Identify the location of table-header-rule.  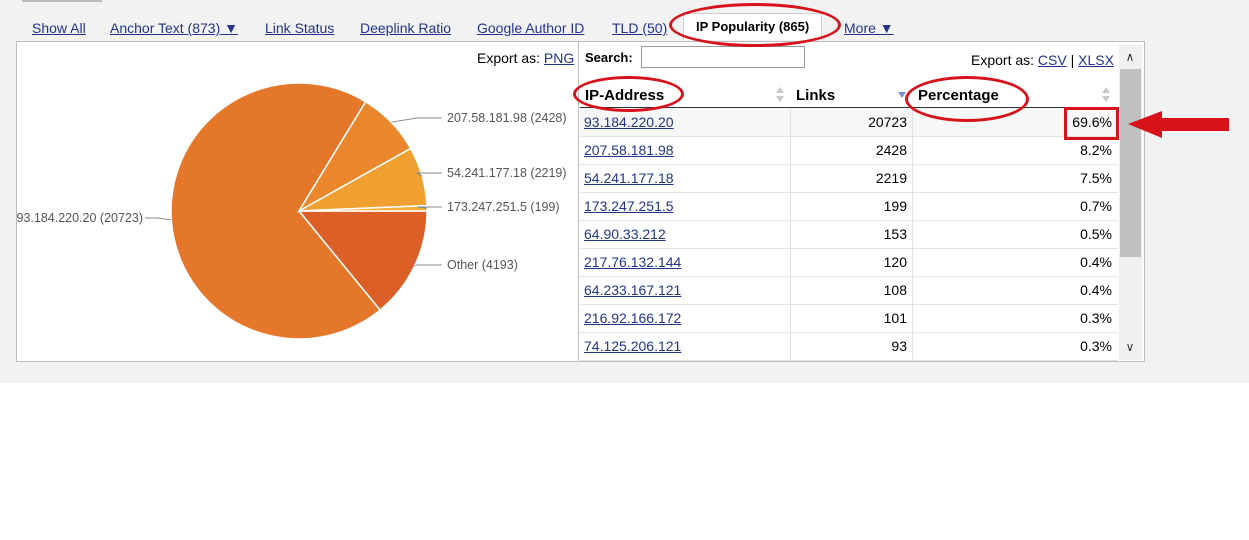
(849, 107).